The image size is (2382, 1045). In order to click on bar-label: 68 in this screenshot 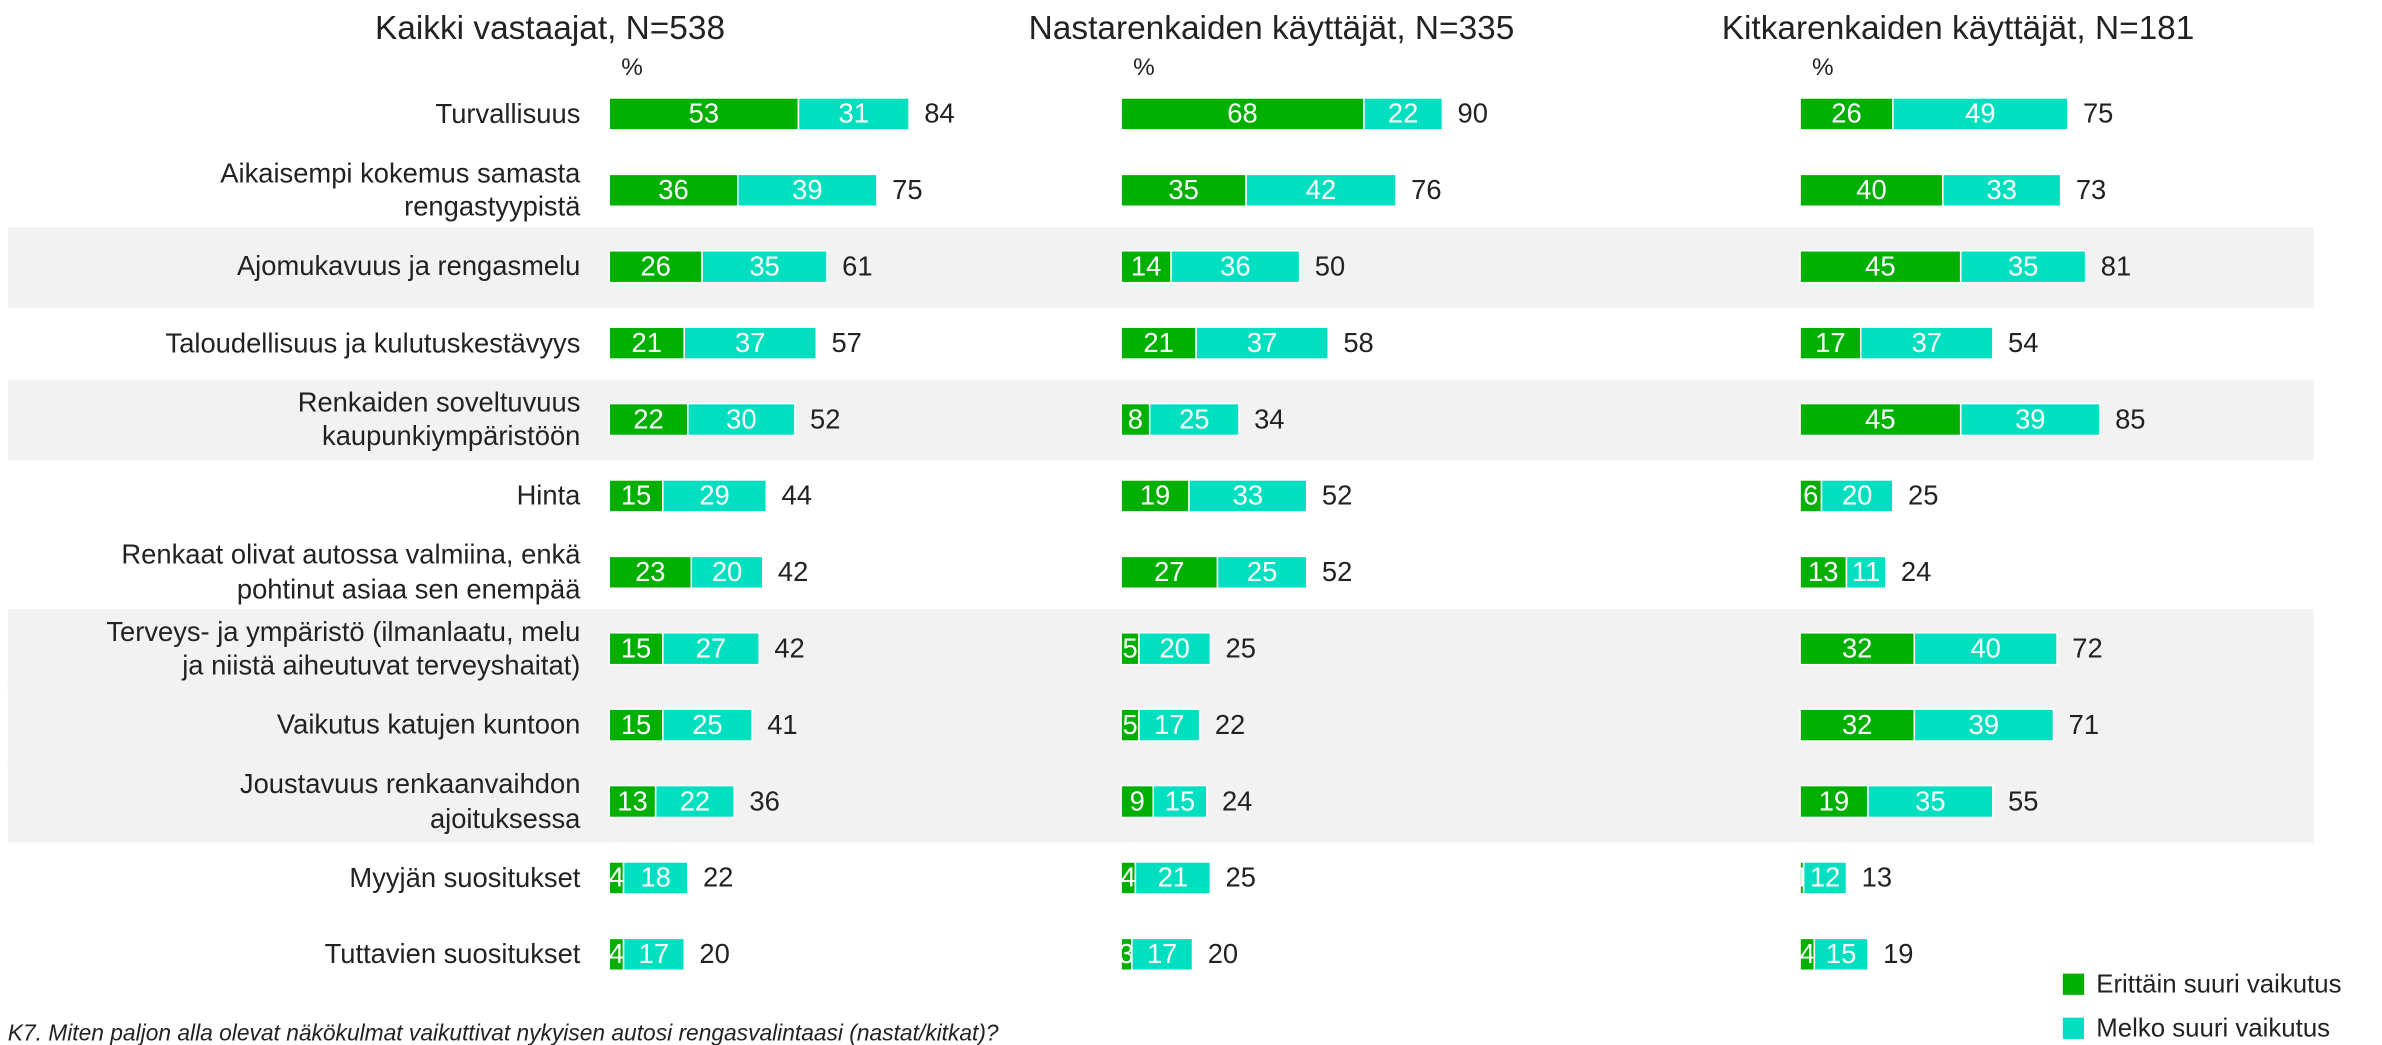, I will do `click(1242, 113)`.